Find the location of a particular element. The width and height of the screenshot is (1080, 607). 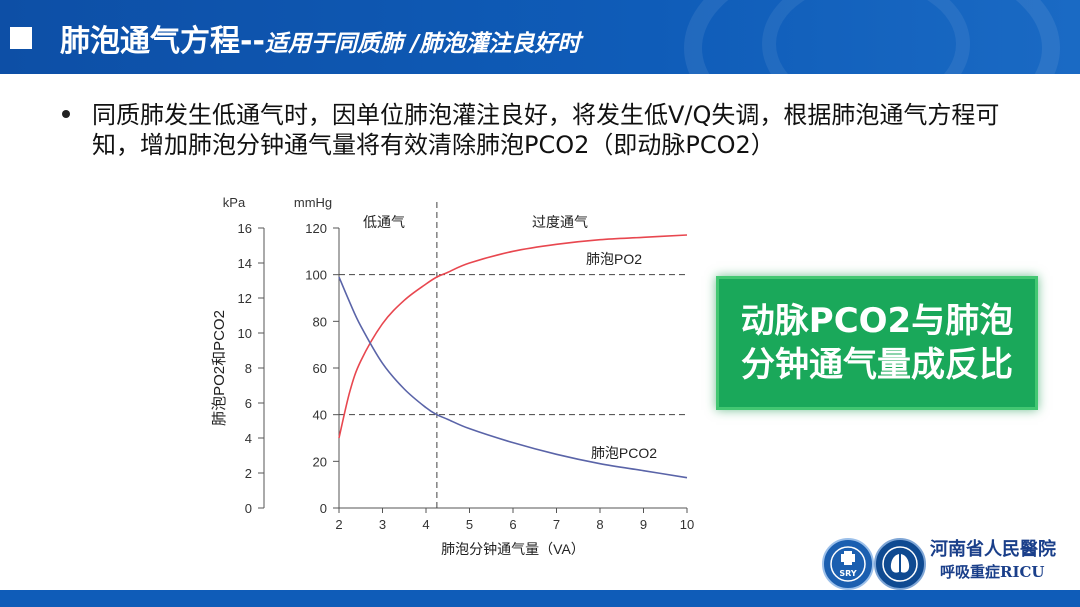

callout-text: 动脉PCO2与肺泡 分钟通气量成反比 is located at coordinates (877, 343).